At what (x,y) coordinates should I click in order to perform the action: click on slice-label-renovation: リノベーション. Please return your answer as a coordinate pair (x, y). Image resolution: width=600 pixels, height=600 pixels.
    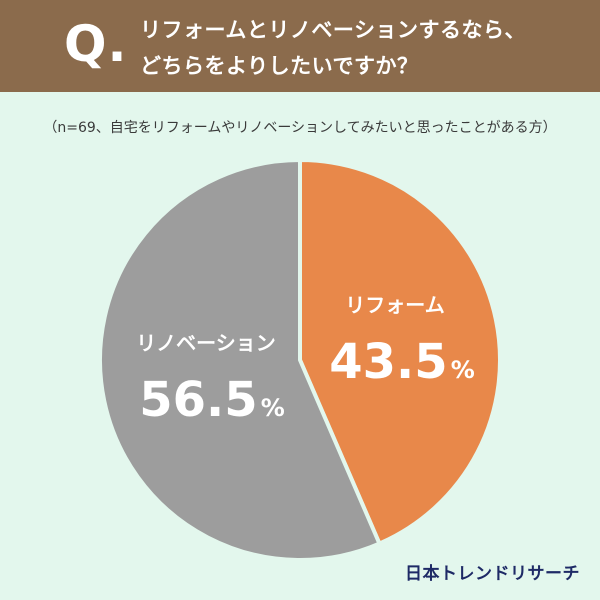
    Looking at the image, I should click on (206, 343).